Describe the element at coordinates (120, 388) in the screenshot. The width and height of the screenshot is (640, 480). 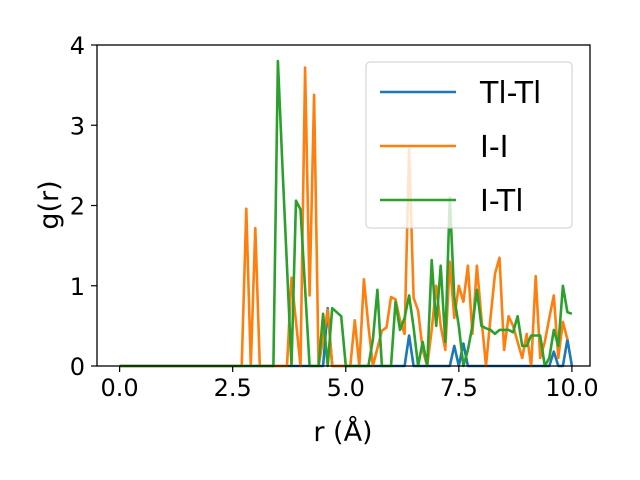
I see `x-tick-label: 0.0` at that location.